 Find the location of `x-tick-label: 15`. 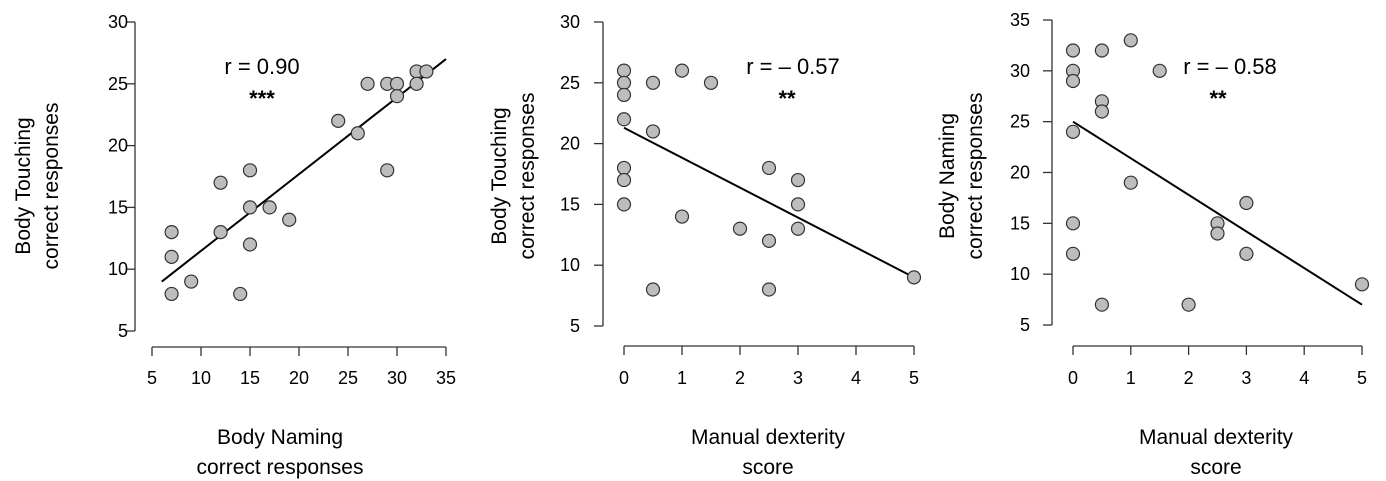

x-tick-label: 15 is located at coordinates (250, 378).